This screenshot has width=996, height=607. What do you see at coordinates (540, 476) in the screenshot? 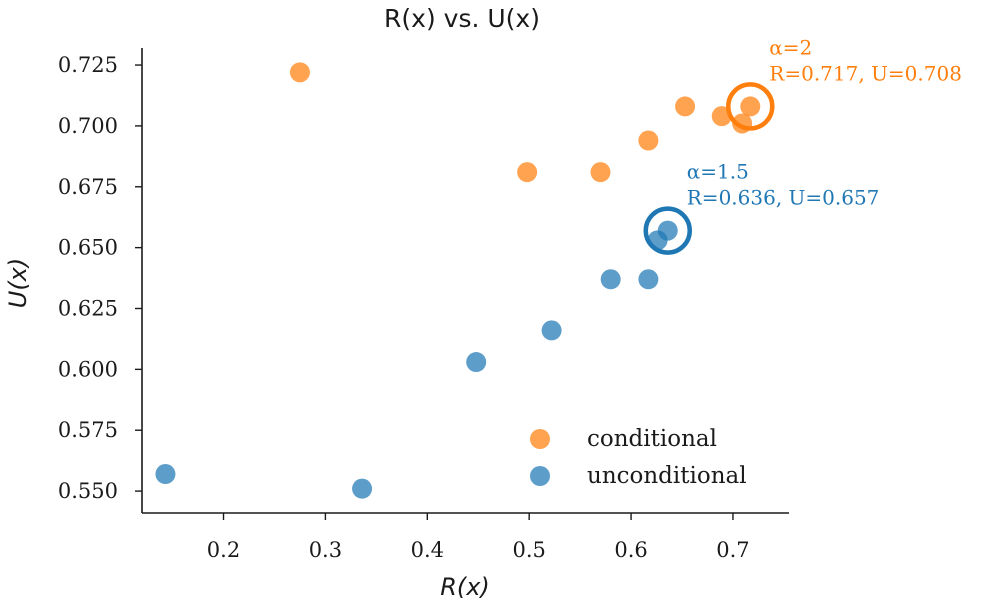
I see `legend-marker-unconditional` at bounding box center [540, 476].